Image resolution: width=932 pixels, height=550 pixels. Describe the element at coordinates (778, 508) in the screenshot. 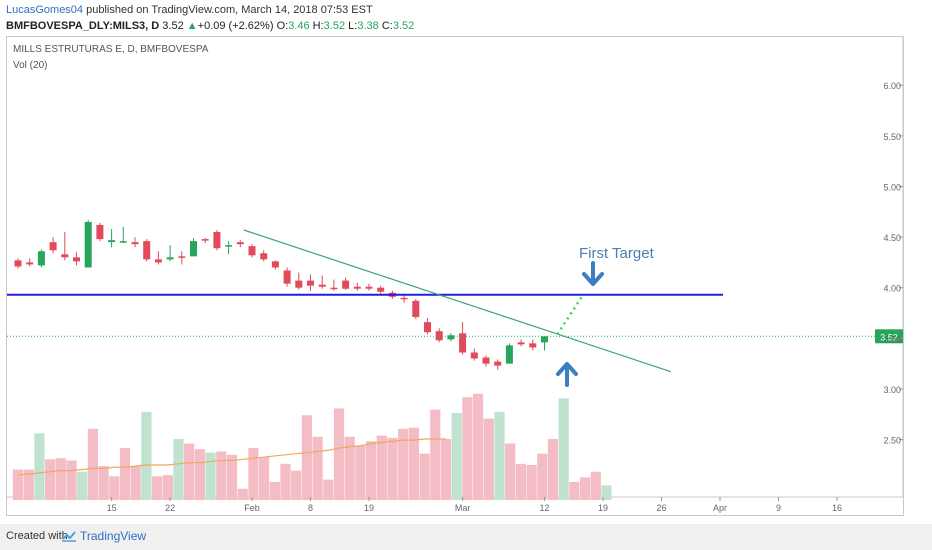

I see `time-tick-label: 9` at that location.